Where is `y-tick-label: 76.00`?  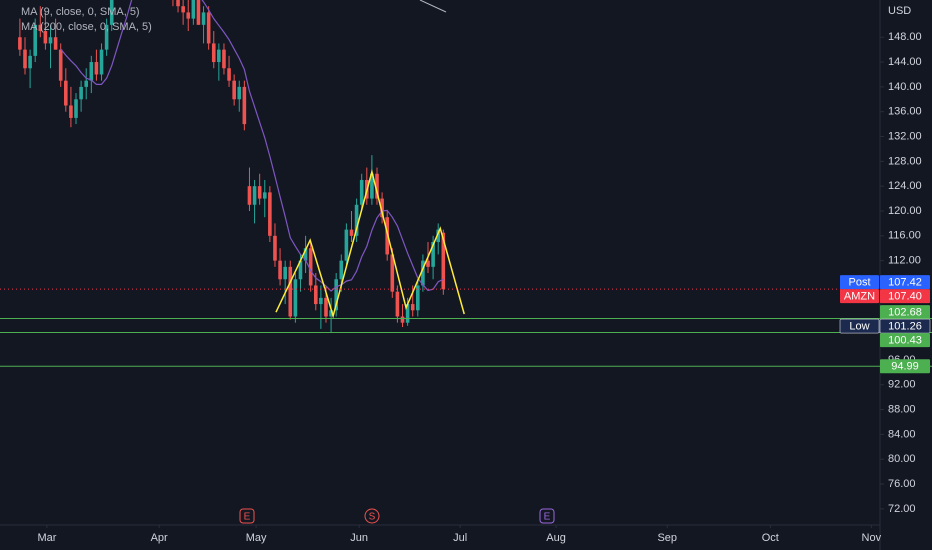 y-tick-label: 76.00 is located at coordinates (902, 484).